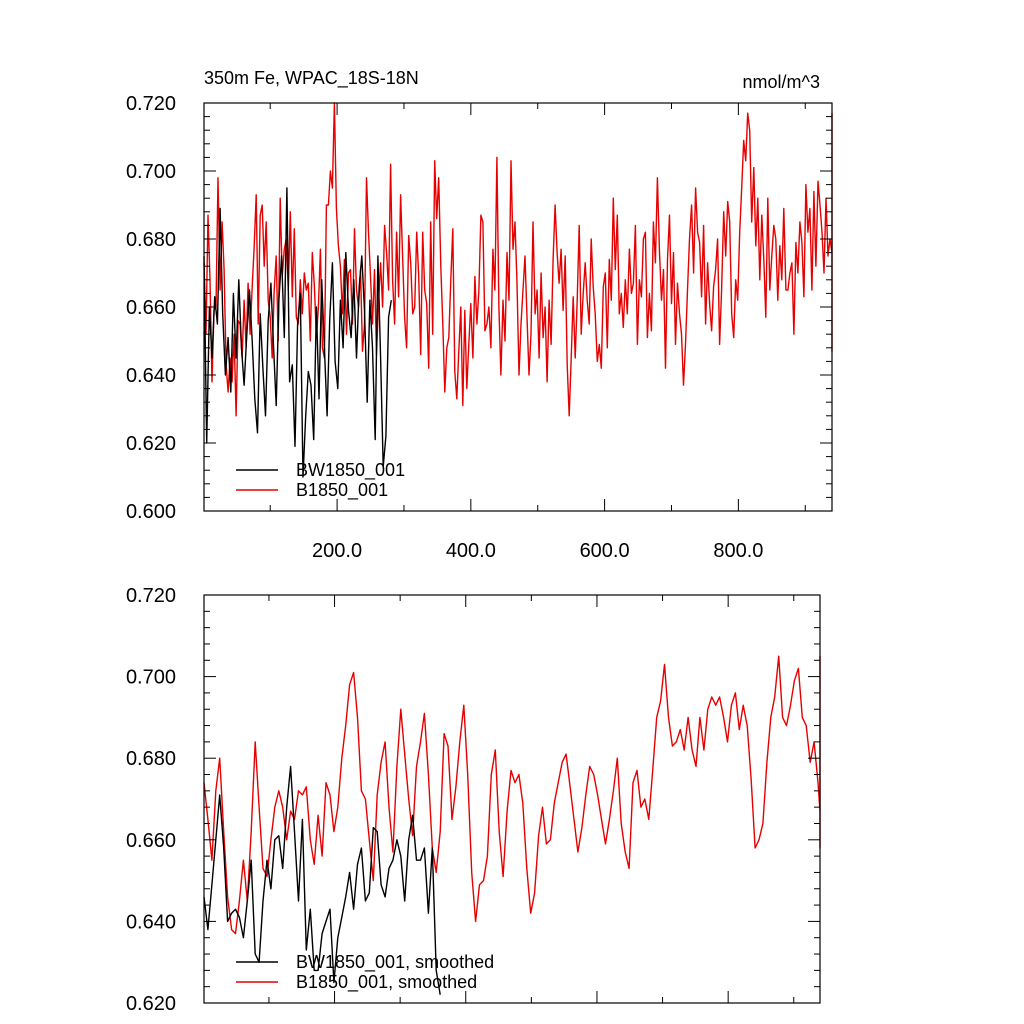 The width and height of the screenshot is (1024, 1024). Describe the element at coordinates (395, 962) in the screenshot. I see `legend-label: BW1850_001, smoothed` at that location.